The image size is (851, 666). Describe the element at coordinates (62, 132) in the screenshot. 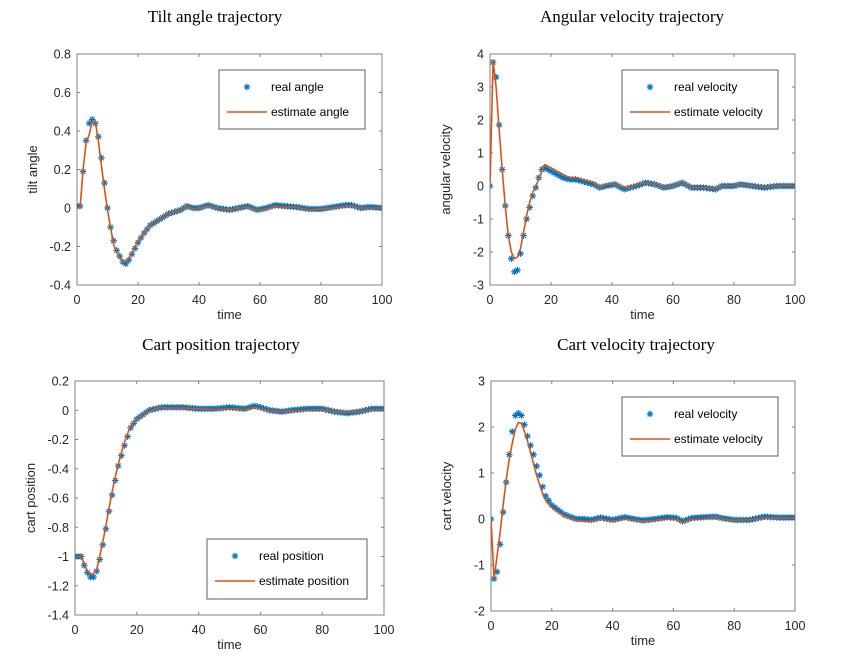

I see `y-tick-label: 0.4` at that location.